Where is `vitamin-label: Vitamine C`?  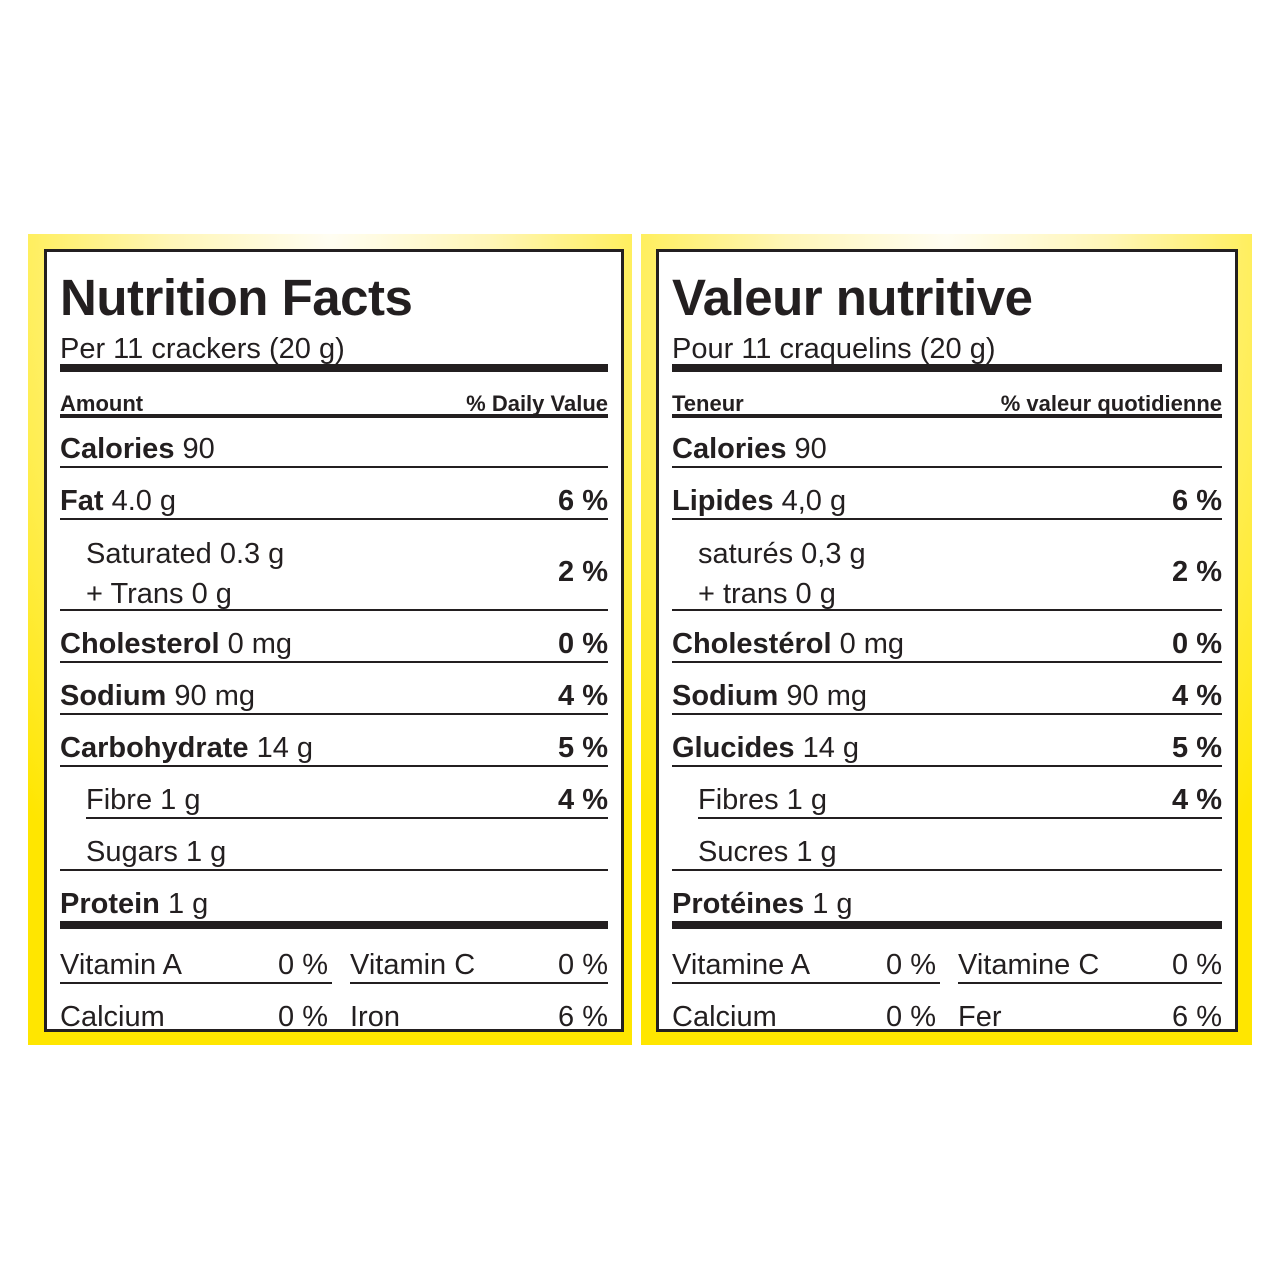 vitamin-label: Vitamine C is located at coordinates (1029, 965).